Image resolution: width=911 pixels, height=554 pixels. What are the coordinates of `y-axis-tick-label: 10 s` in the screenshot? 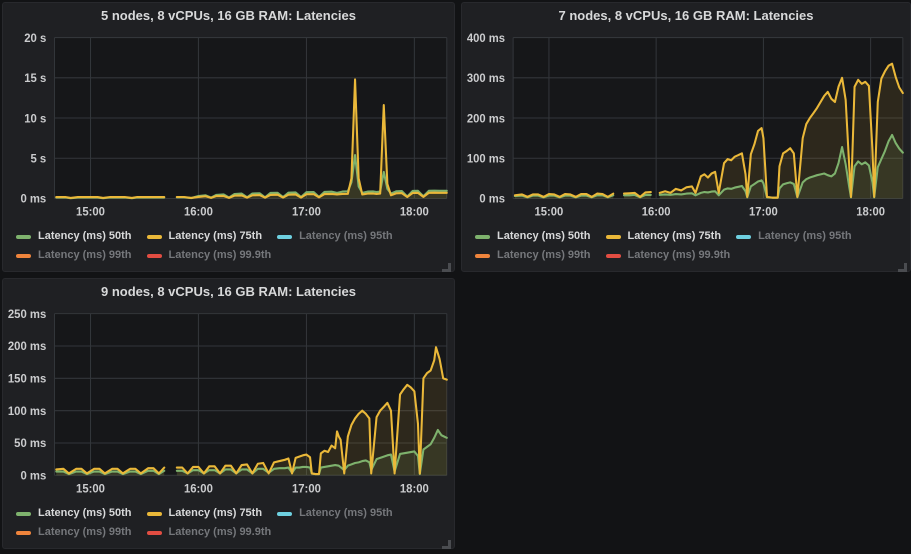 It's located at (35, 119).